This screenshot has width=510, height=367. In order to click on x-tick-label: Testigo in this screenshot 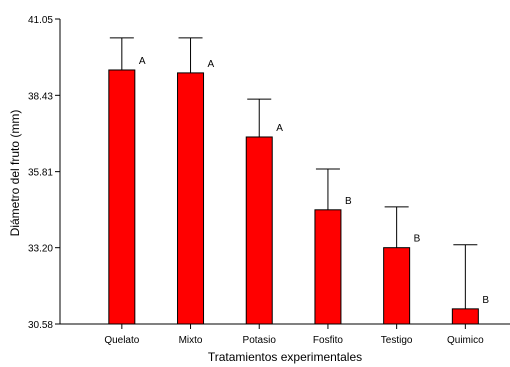, I will do `click(397, 340)`.